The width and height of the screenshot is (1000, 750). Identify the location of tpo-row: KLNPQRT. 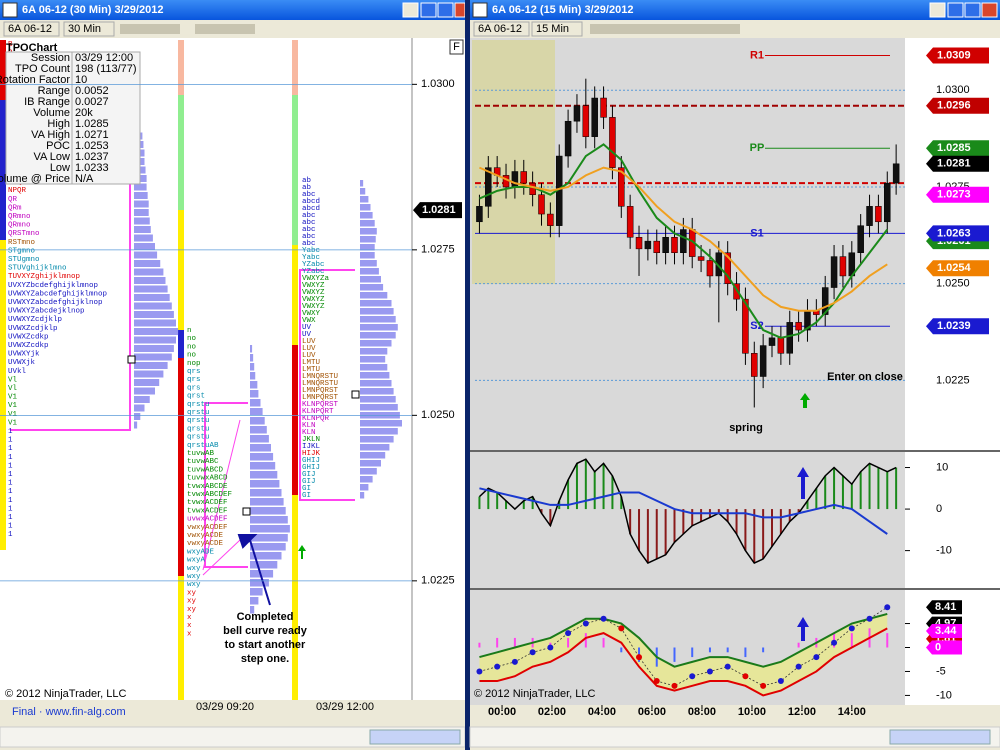
(318, 412).